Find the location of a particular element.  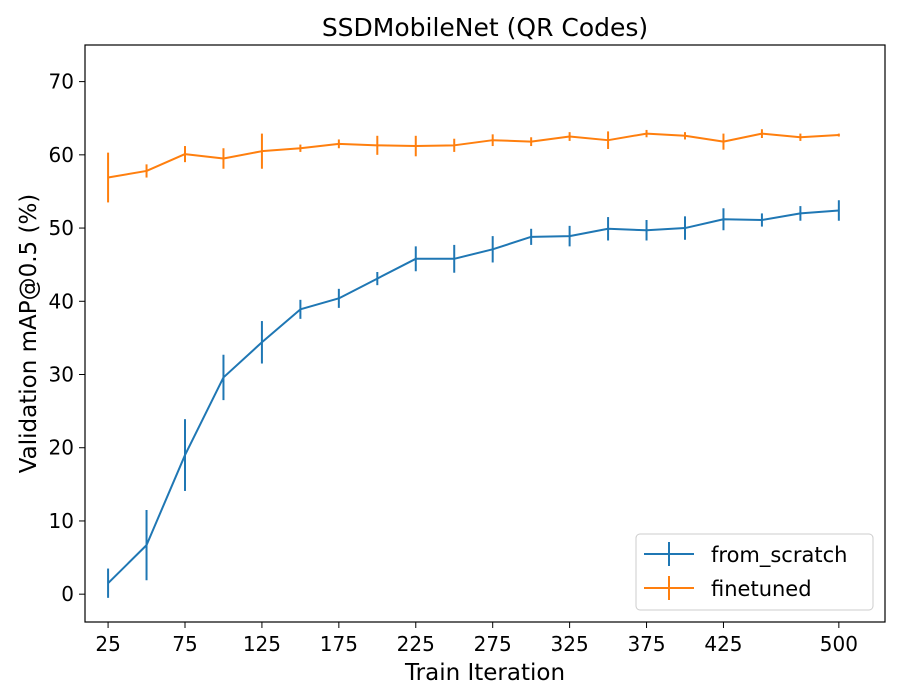

legend-item-from_scratch: from_scratch is located at coordinates (745, 555).